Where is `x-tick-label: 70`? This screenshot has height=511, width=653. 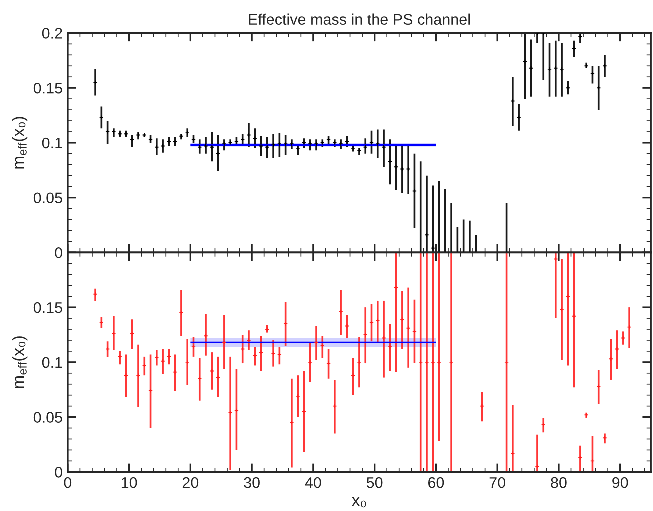
x-tick-label: 70 is located at coordinates (498, 482).